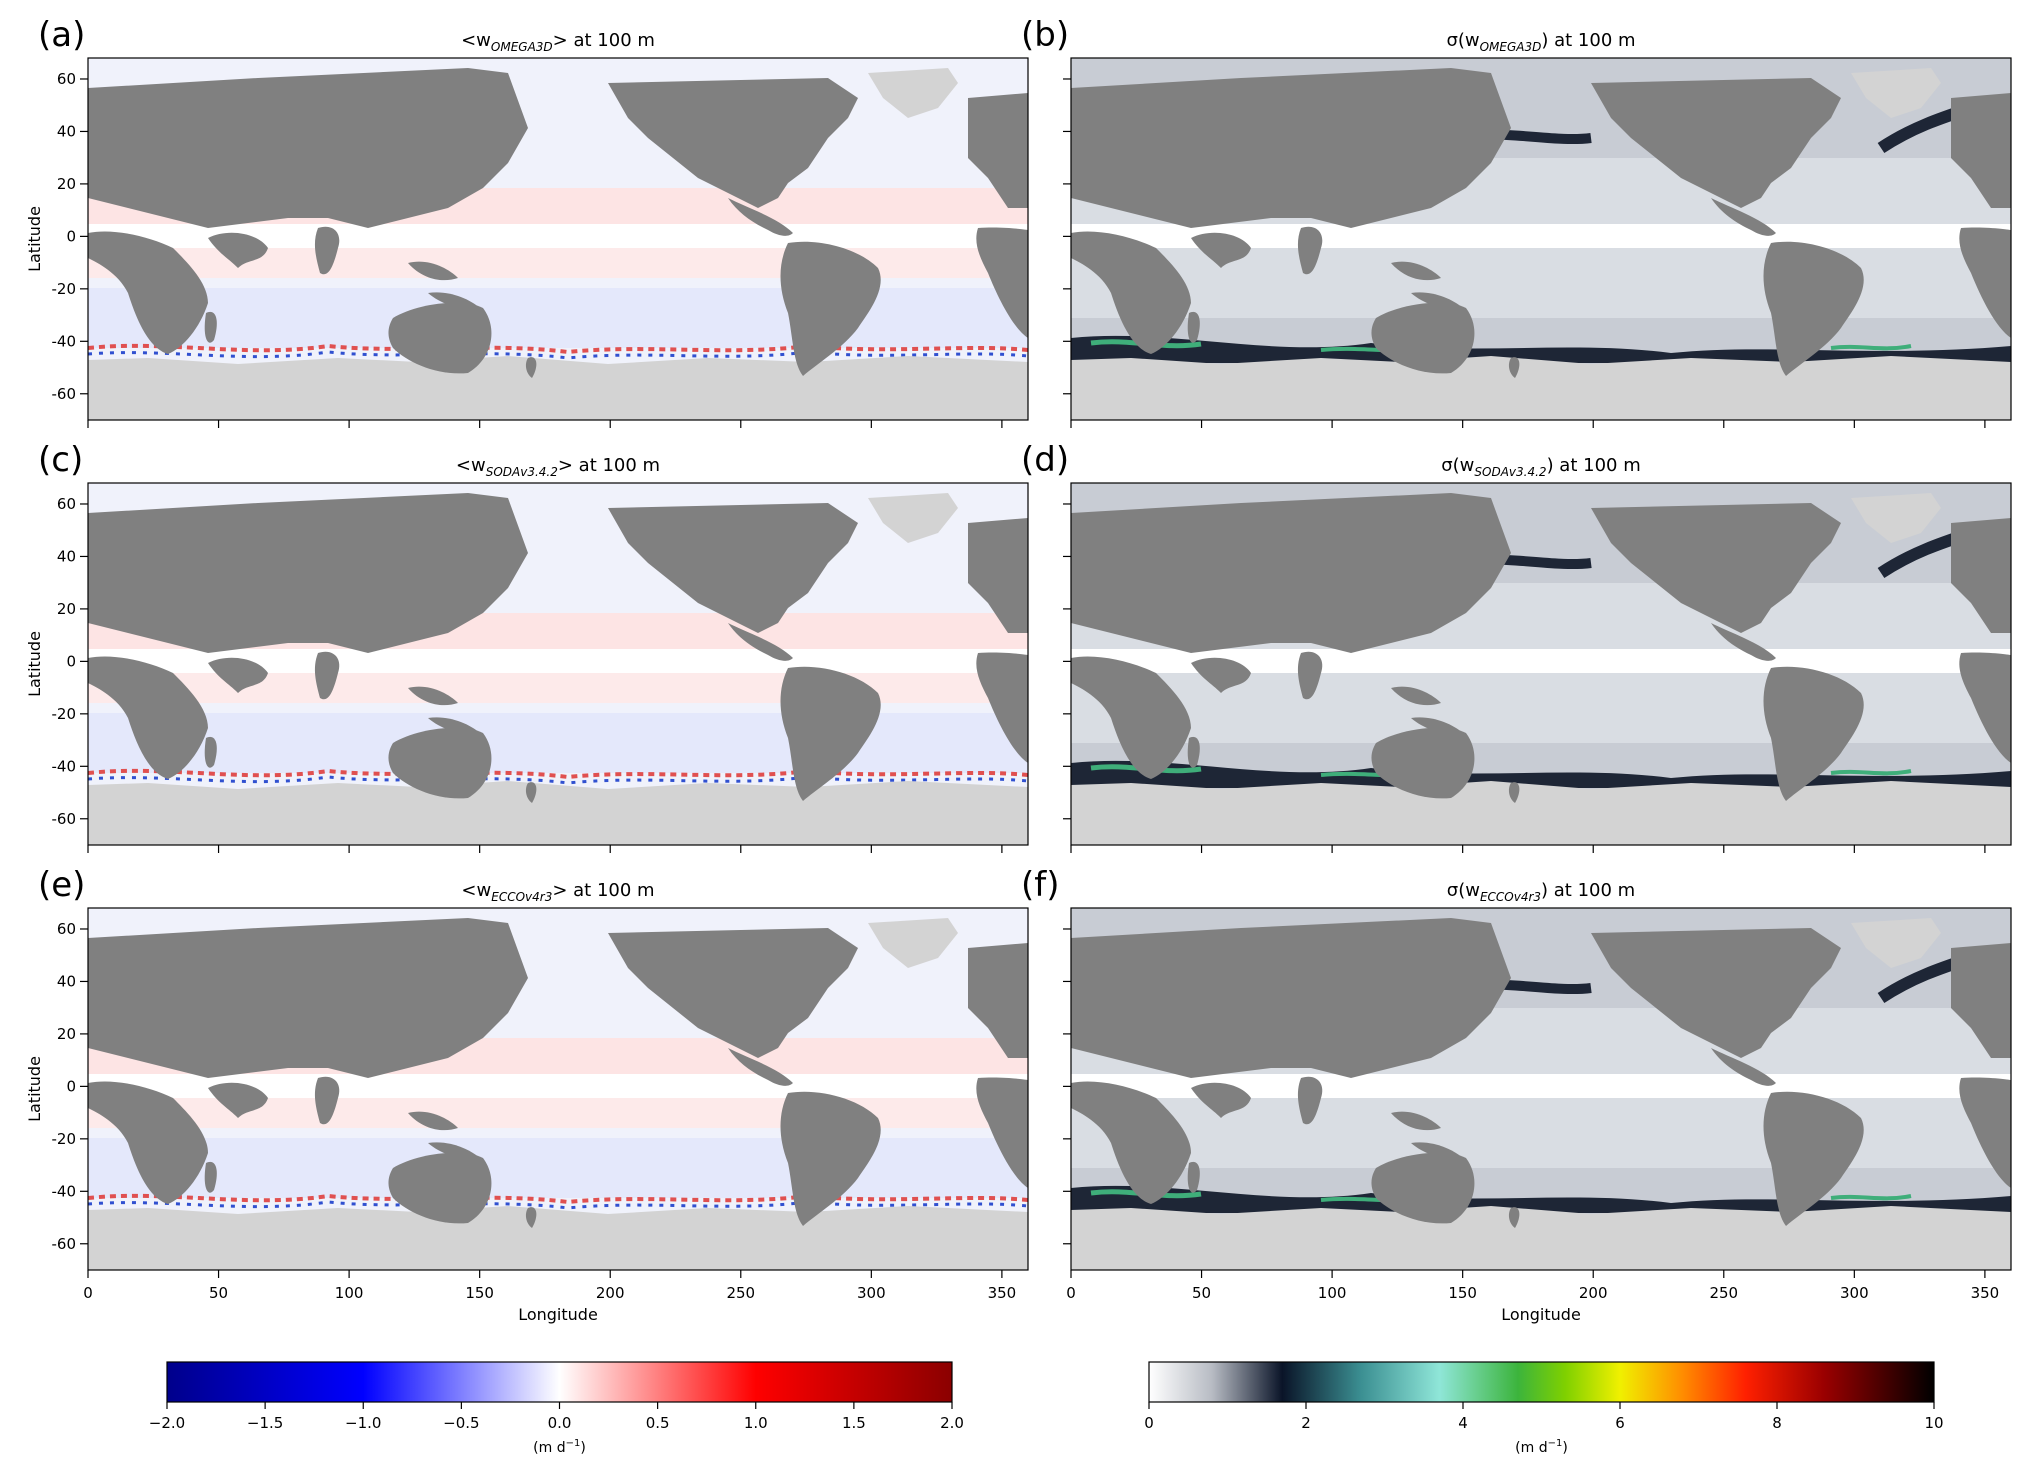 Image resolution: width=2031 pixels, height=1472 pixels. Describe the element at coordinates (952, 1423) in the screenshot. I see `colorbar-tick-label: 2.0` at that location.